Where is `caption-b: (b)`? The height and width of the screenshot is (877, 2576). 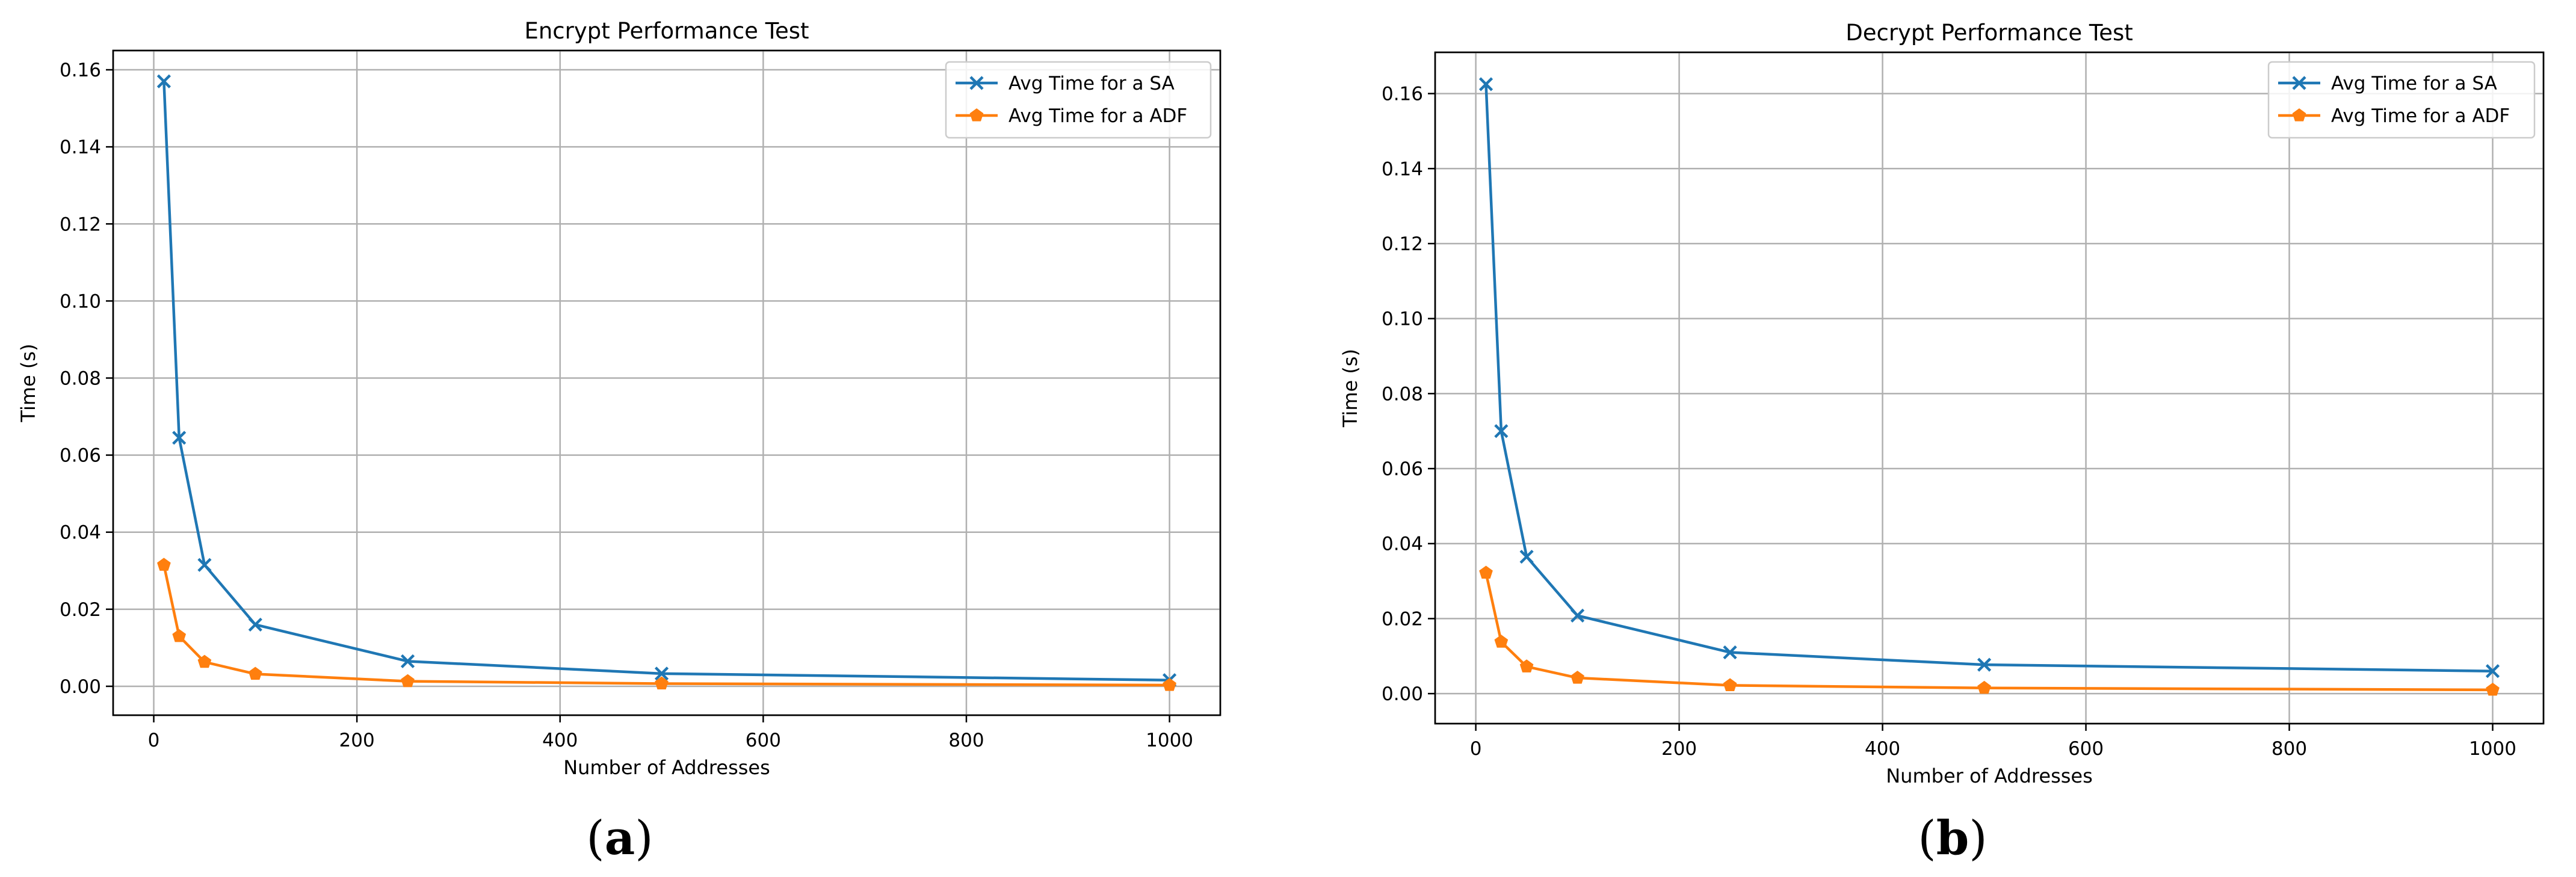 caption-b: (b) is located at coordinates (1952, 838).